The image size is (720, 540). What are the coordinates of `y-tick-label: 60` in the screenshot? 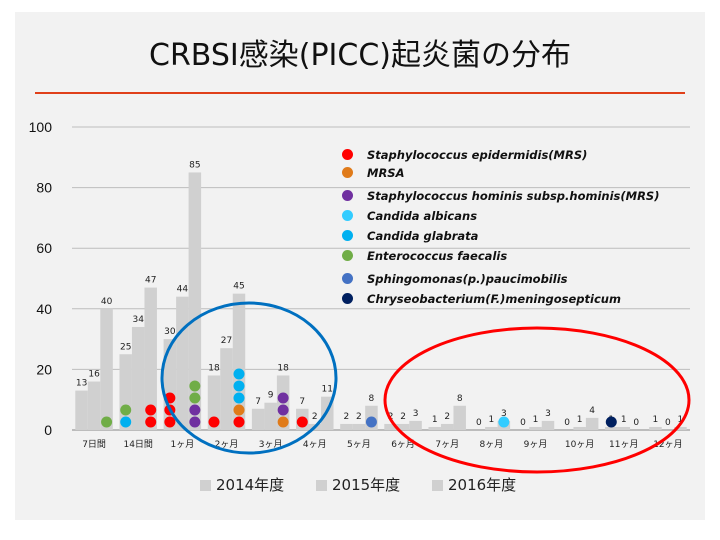 It's located at (44, 248).